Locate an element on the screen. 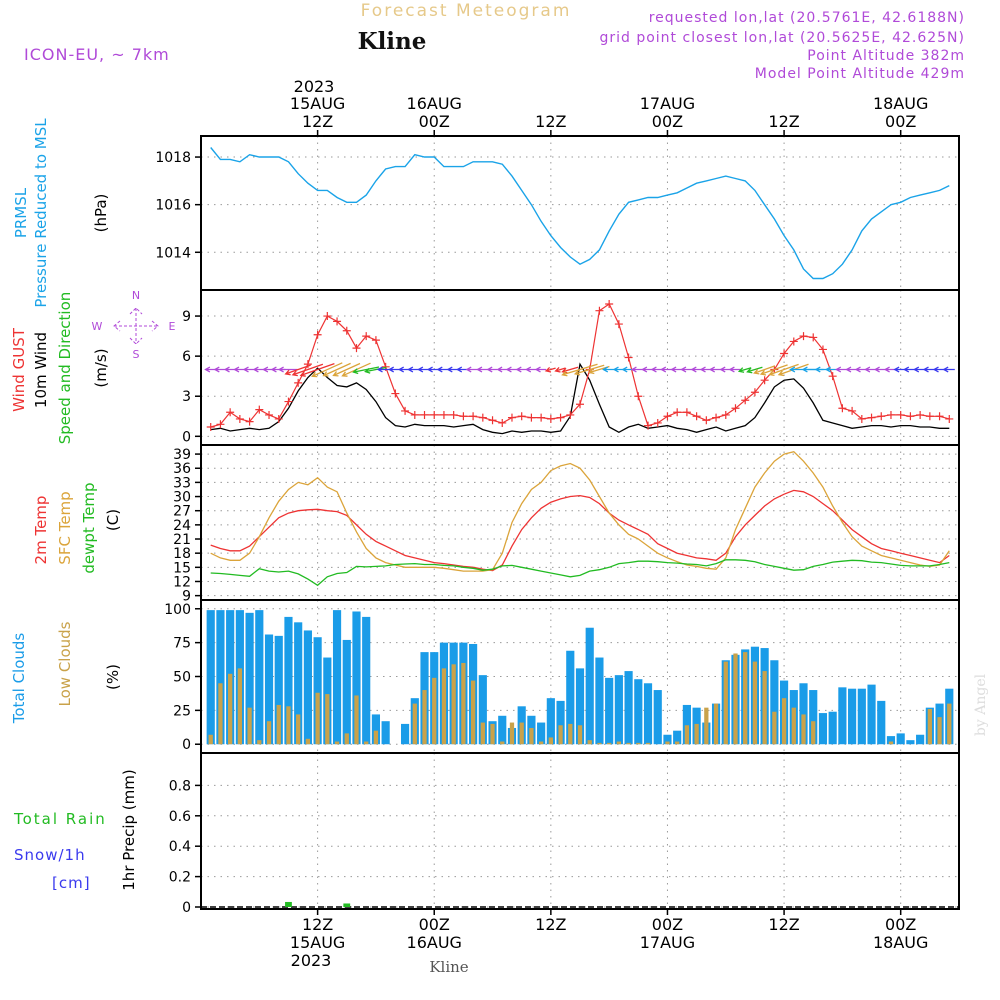  temp-2m-line is located at coordinates (580, 530).